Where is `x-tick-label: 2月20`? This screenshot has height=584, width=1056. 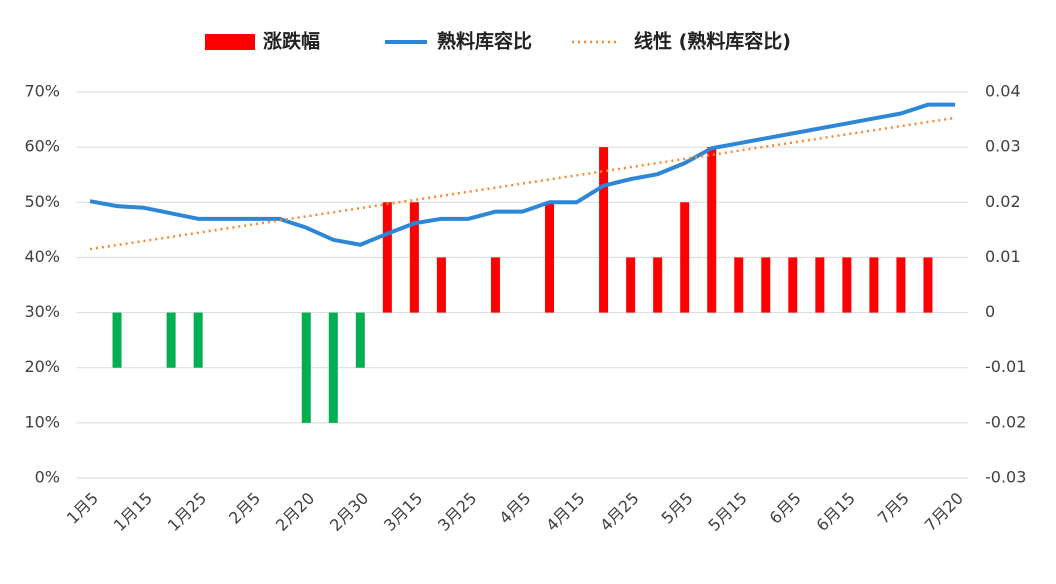
x-tick-label: 2月20 is located at coordinates (295, 512).